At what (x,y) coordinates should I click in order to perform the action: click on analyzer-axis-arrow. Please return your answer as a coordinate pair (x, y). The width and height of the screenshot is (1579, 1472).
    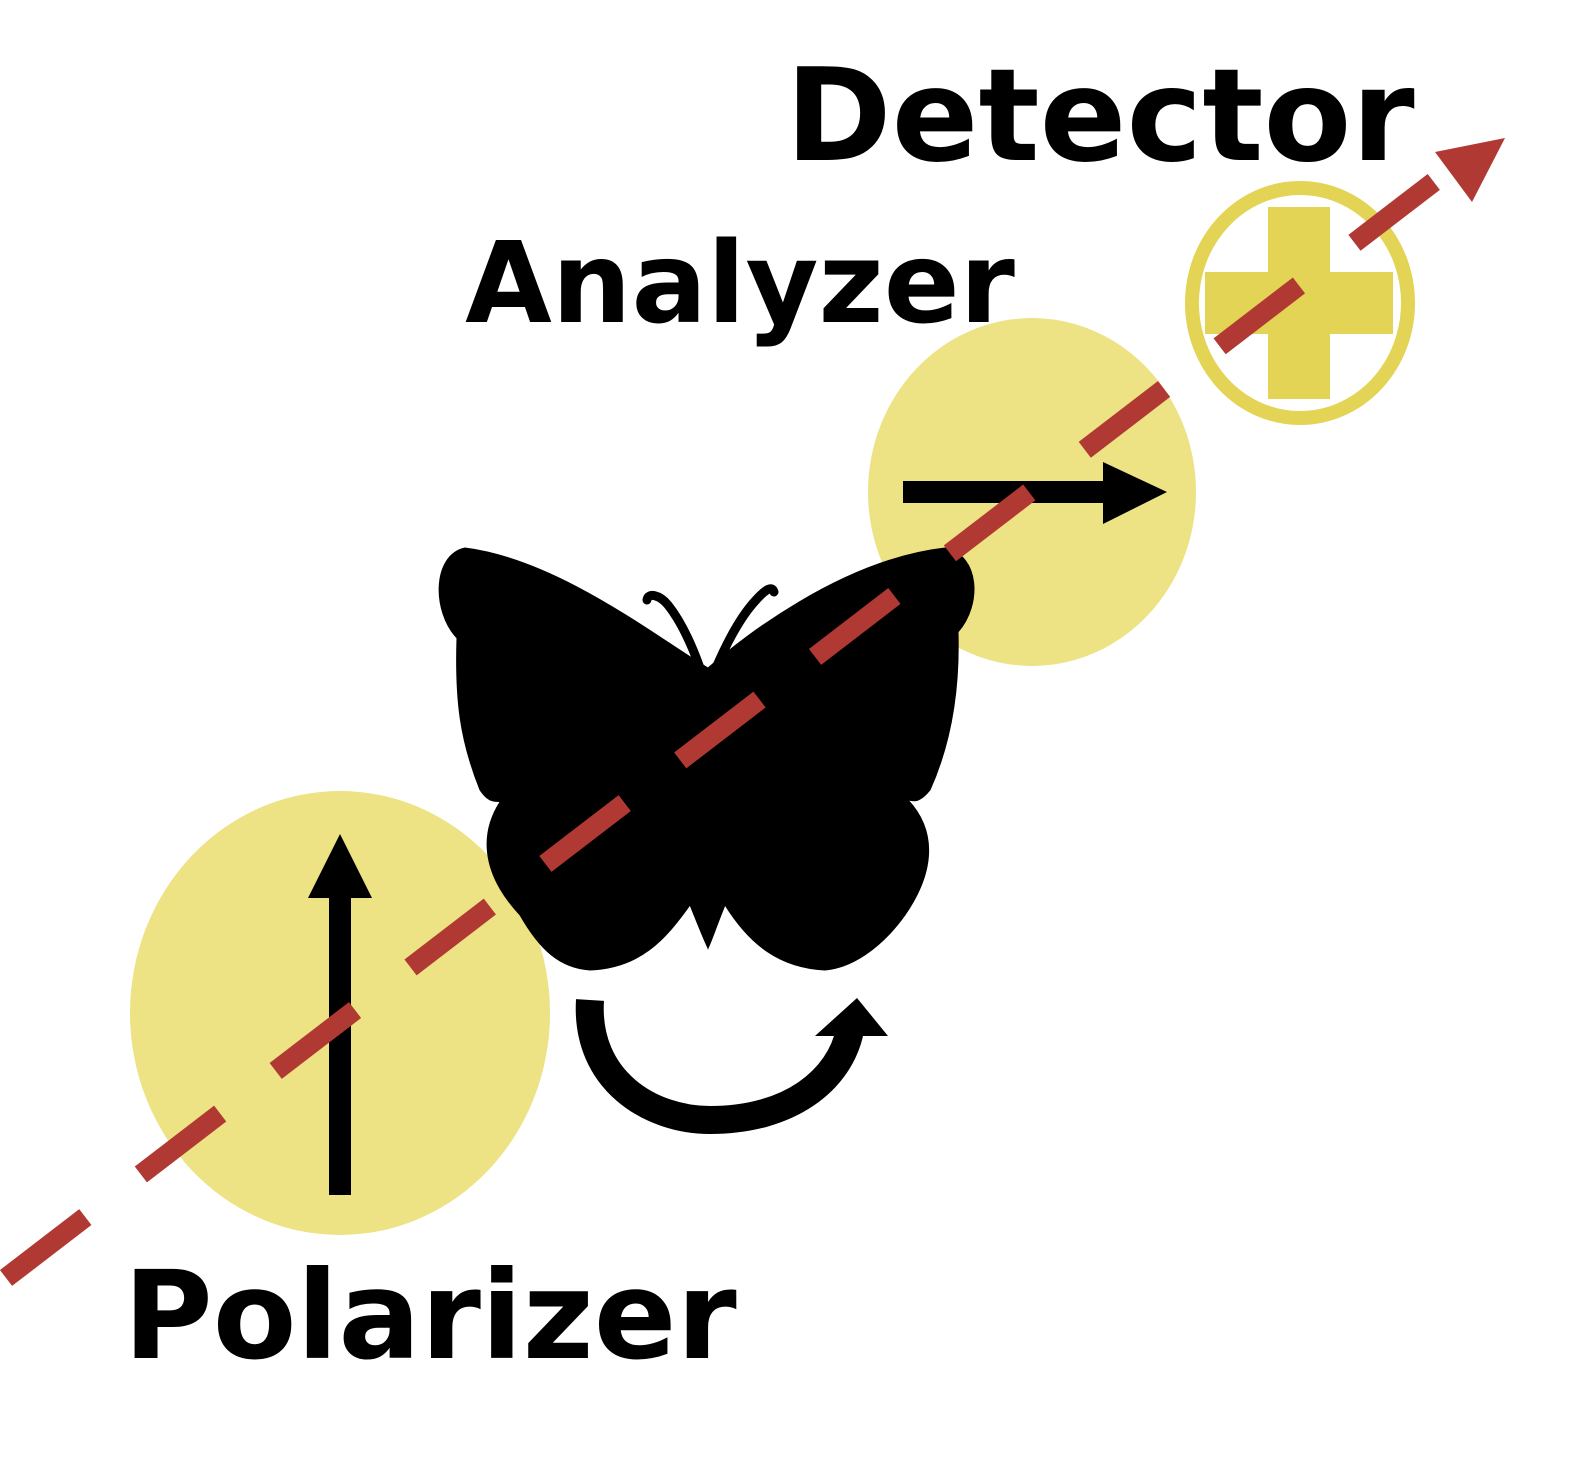
    Looking at the image, I should click on (1035, 493).